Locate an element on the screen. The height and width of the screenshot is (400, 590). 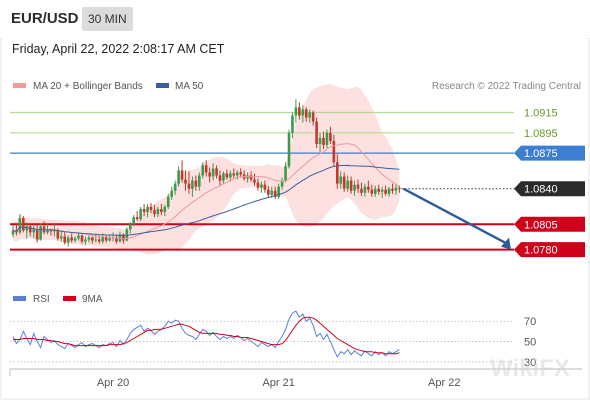
ma50-line is located at coordinates (206, 200).